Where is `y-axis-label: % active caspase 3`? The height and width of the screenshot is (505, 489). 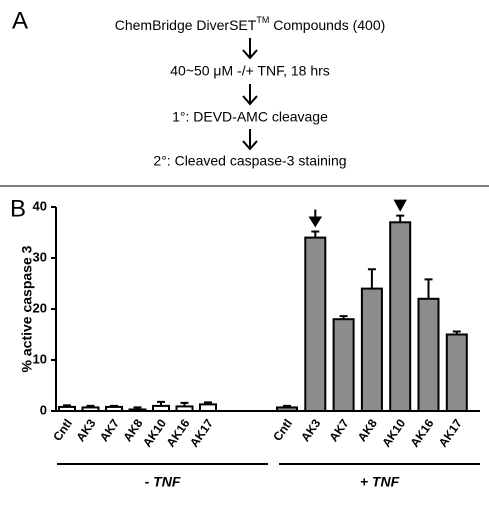
y-axis-label: % active caspase 3 is located at coordinates (27, 308).